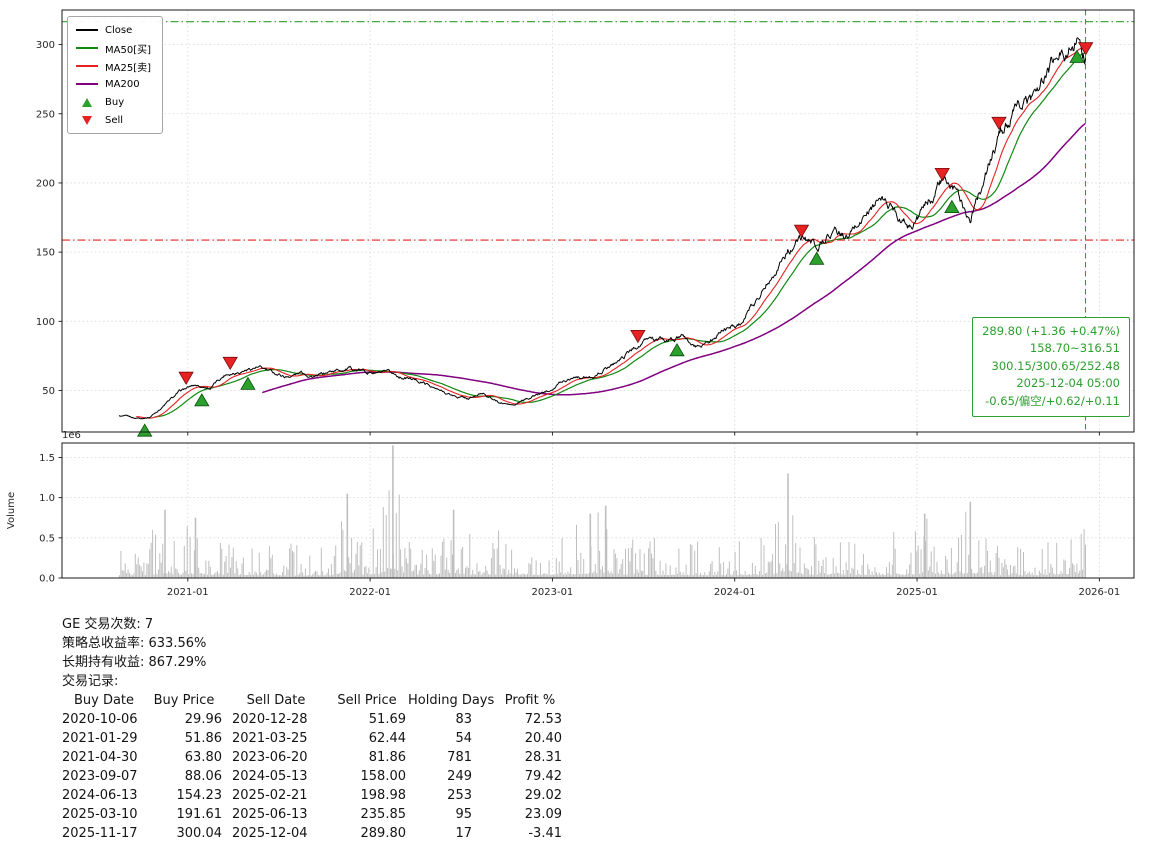 The image size is (1152, 846). I want to click on trade-r5-c3: 235.85, so click(383, 814).